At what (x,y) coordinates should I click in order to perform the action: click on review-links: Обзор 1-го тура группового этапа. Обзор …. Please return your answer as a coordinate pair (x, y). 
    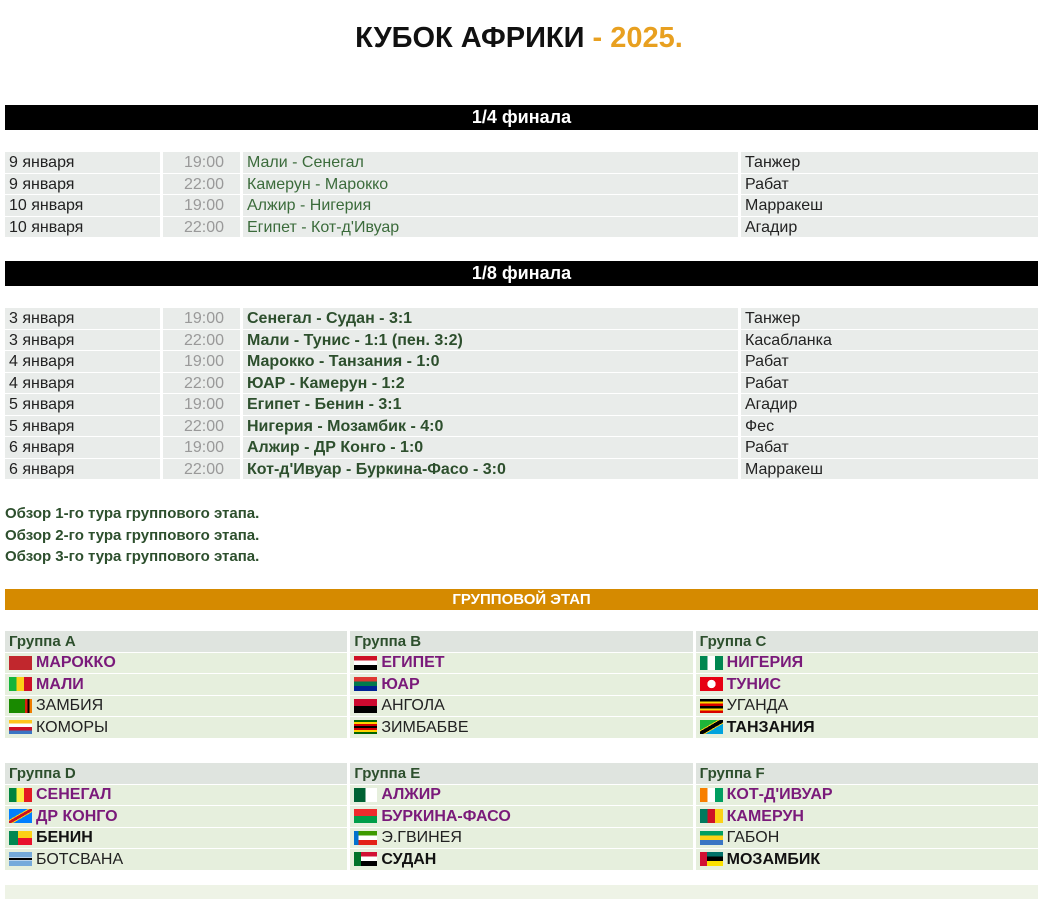
    Looking at the image, I should click on (132, 535).